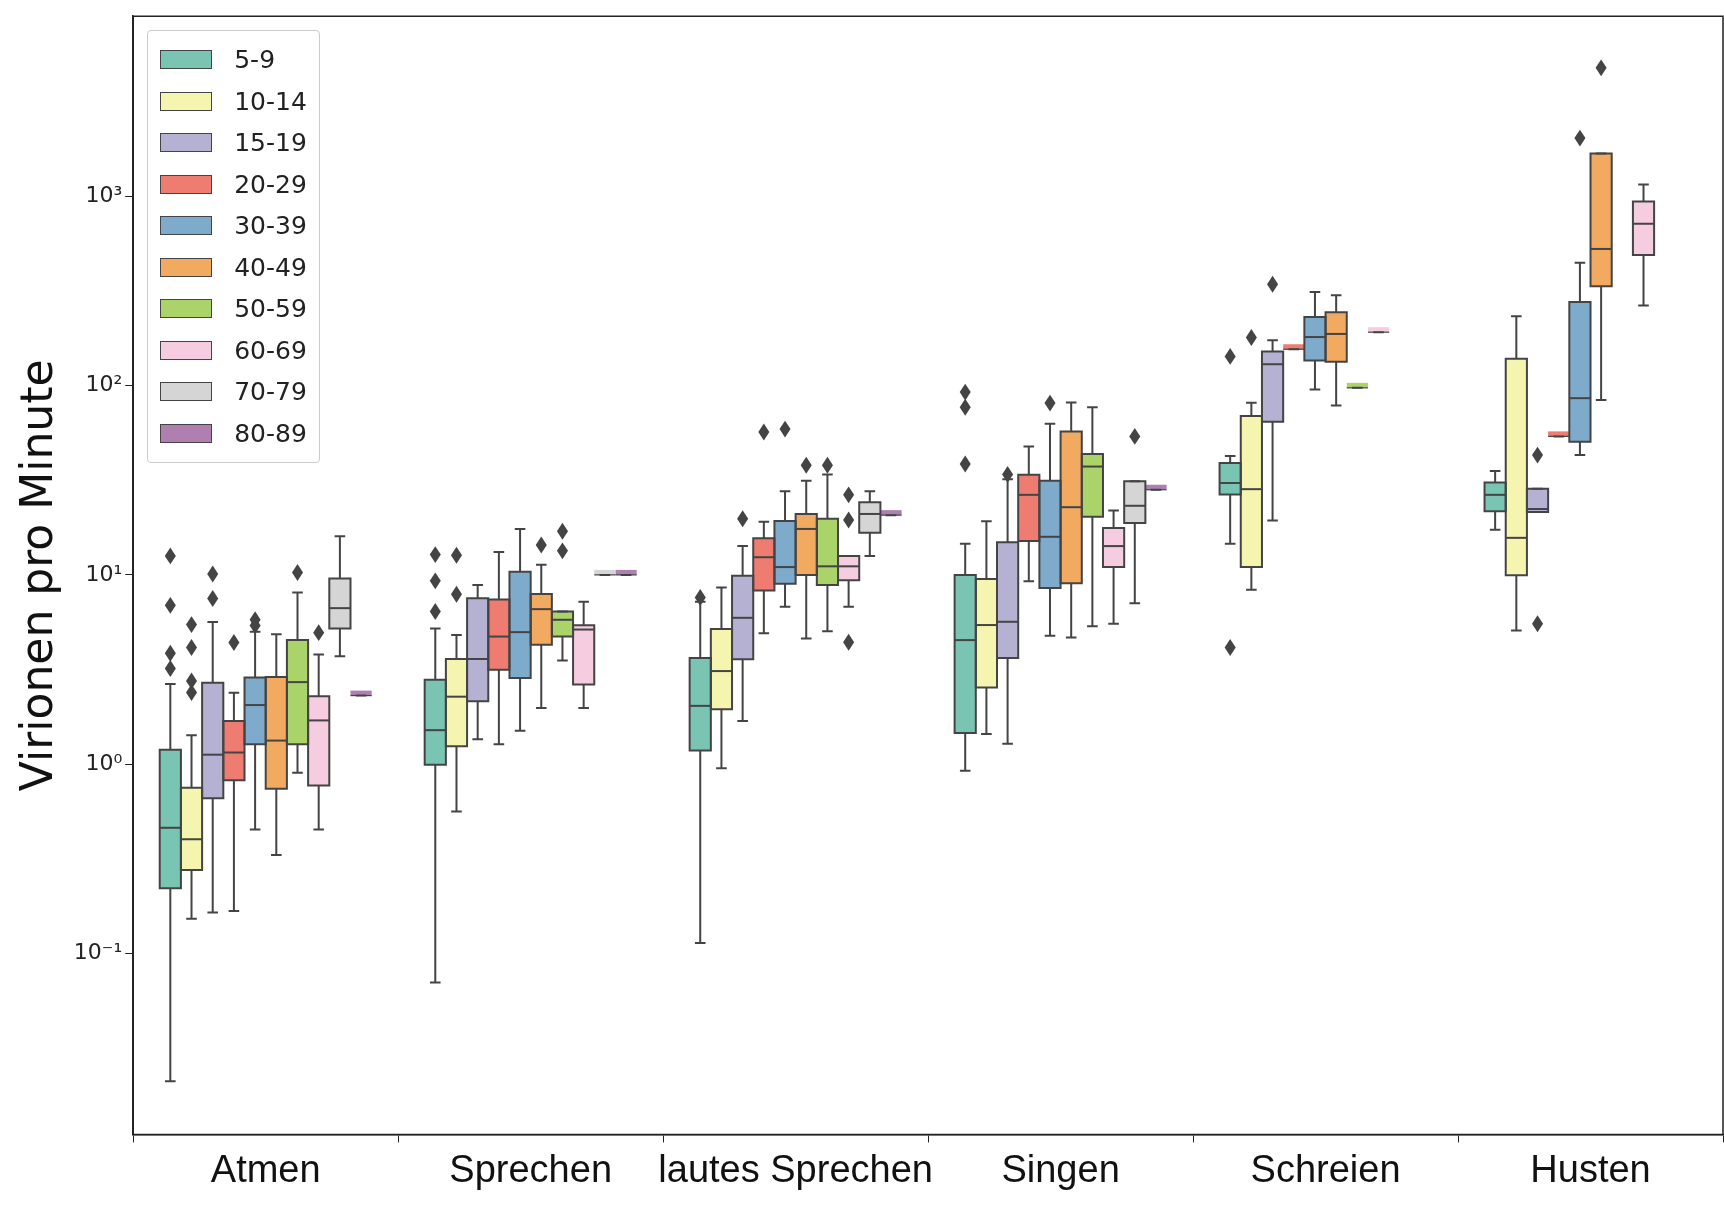  What do you see at coordinates (1325, 1168) in the screenshot?
I see `x-tick-label: Schreien` at bounding box center [1325, 1168].